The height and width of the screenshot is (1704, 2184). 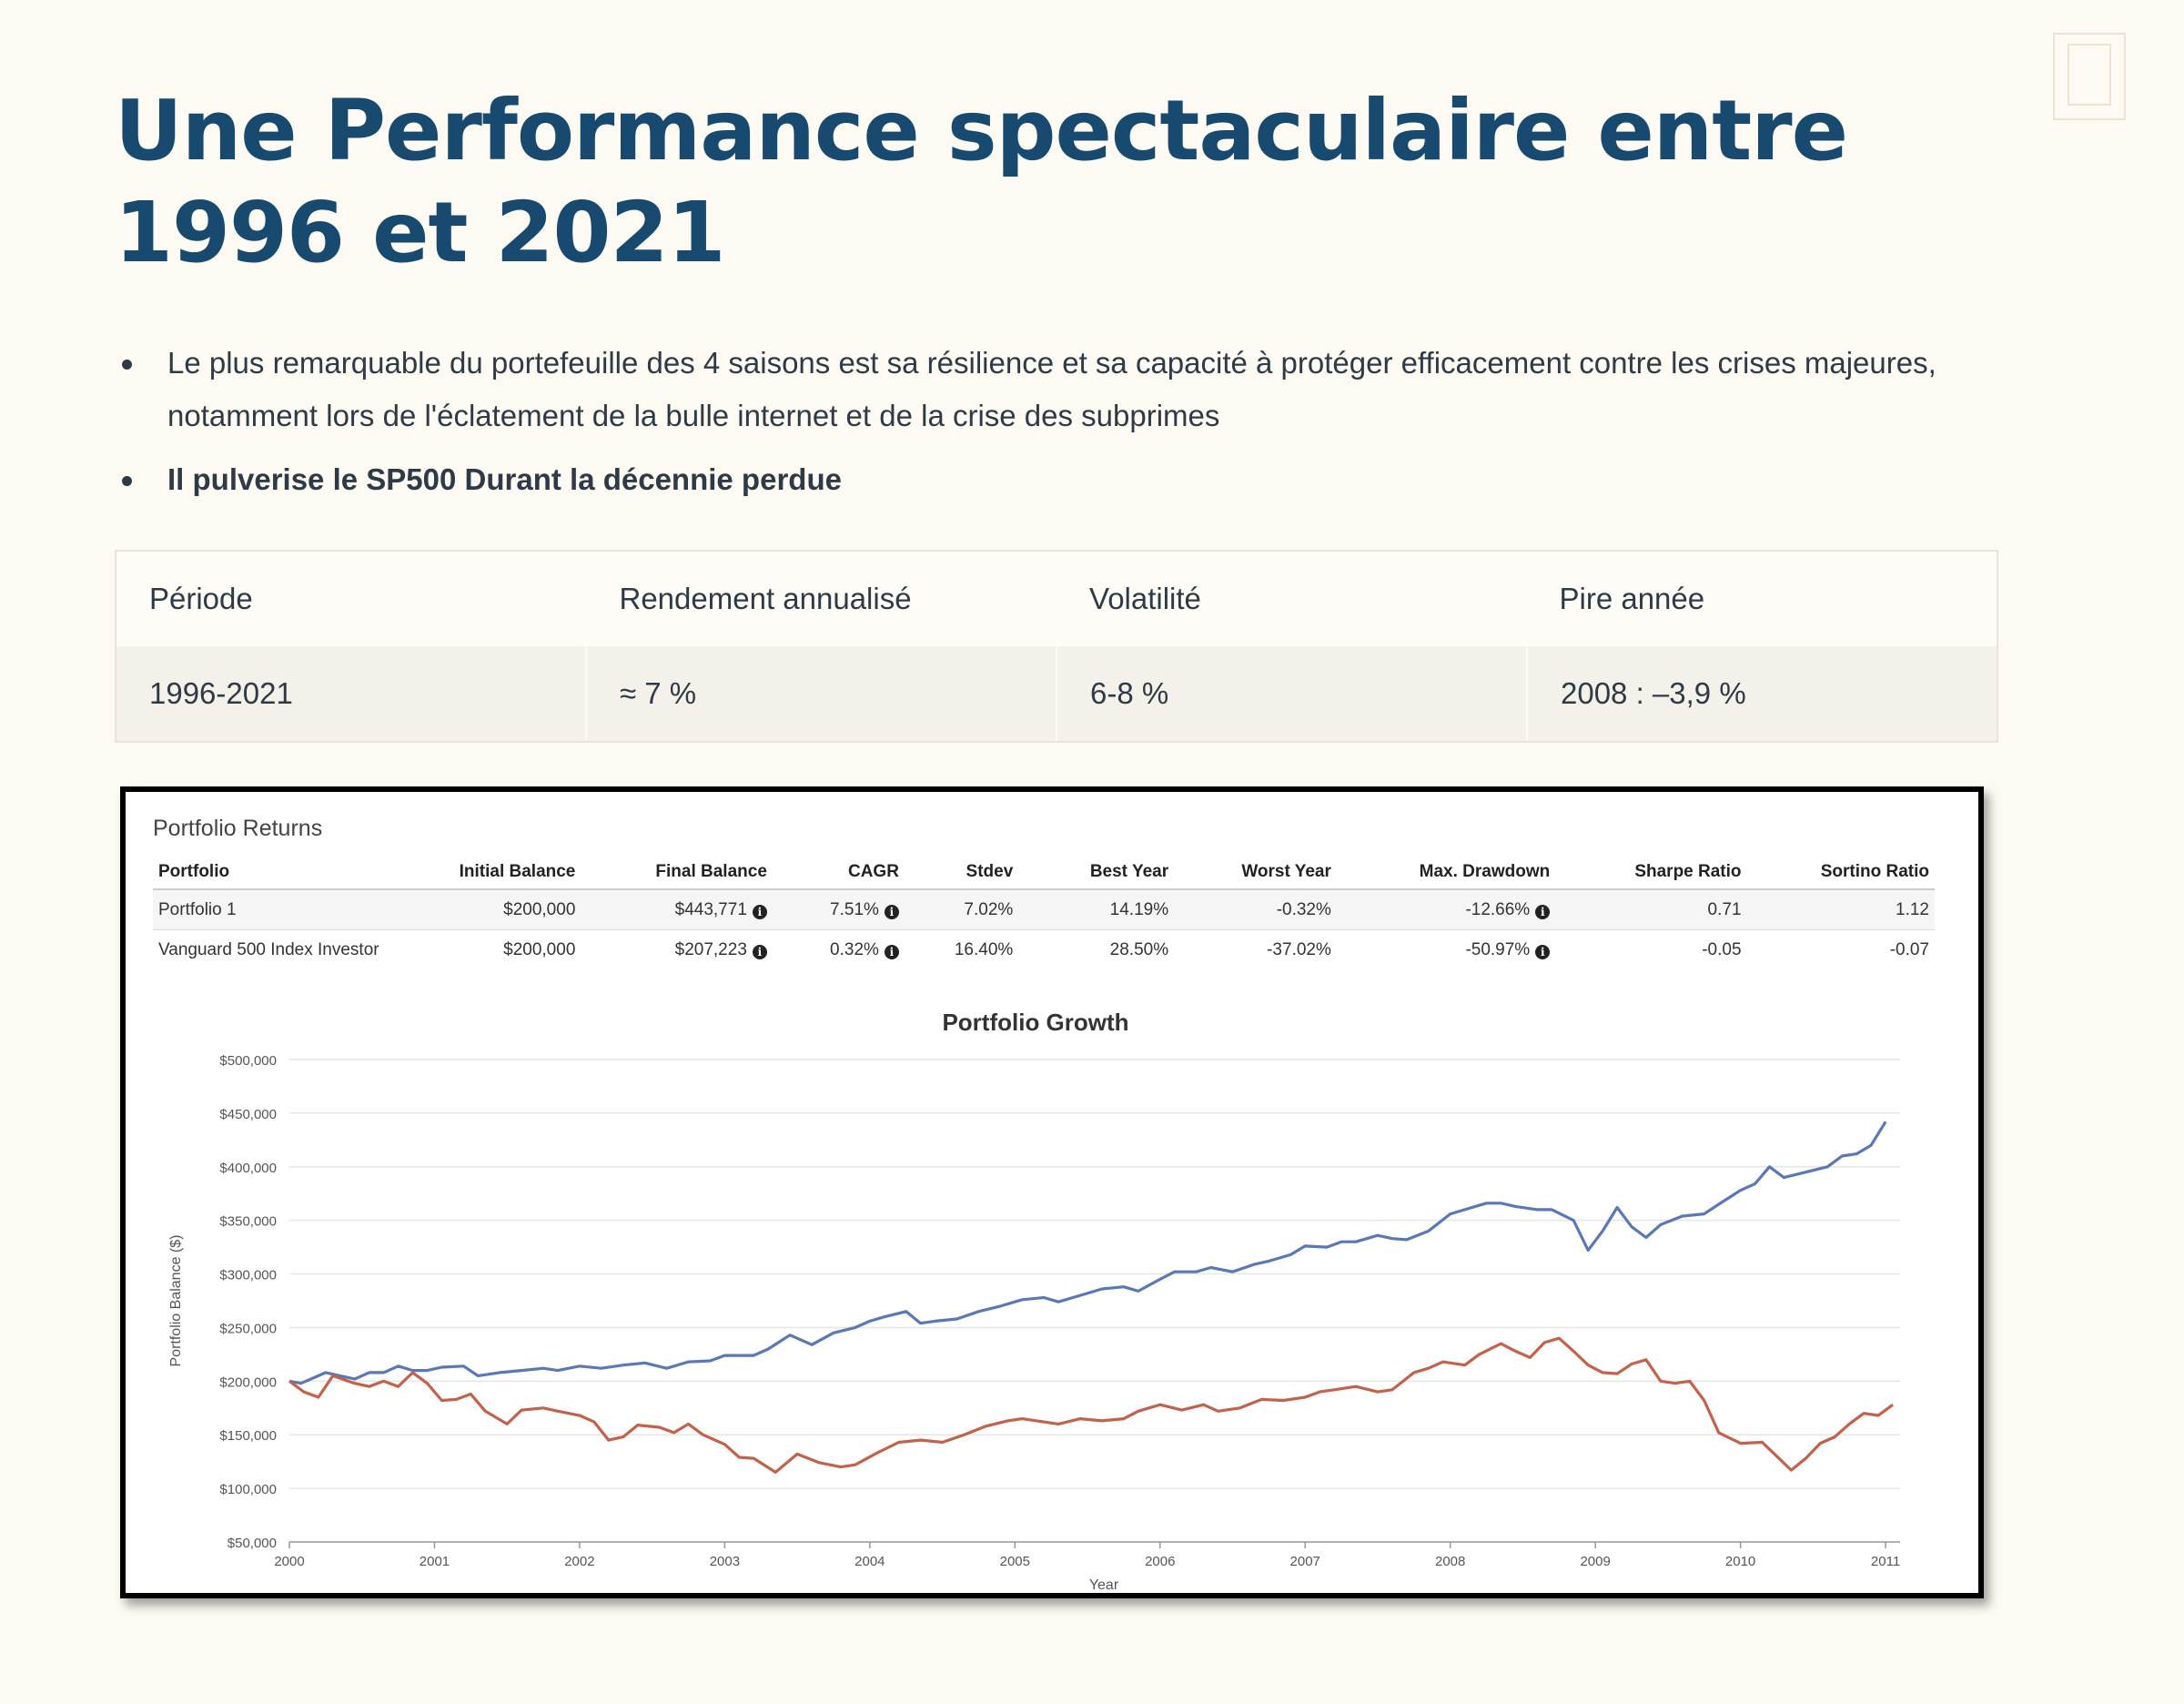 What do you see at coordinates (1740, 1561) in the screenshot?
I see `x-tick-label: 2010` at bounding box center [1740, 1561].